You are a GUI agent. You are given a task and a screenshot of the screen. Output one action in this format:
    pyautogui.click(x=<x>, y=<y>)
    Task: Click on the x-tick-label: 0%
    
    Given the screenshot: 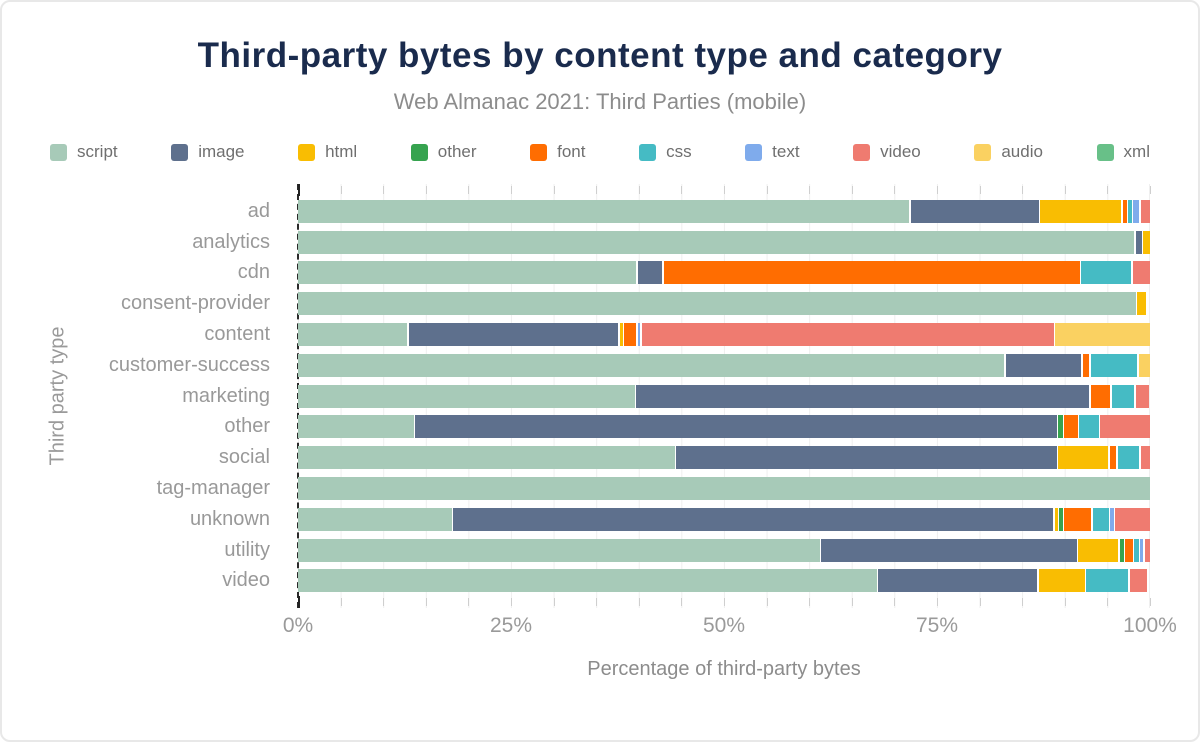 What is the action you would take?
    pyautogui.click(x=298, y=626)
    